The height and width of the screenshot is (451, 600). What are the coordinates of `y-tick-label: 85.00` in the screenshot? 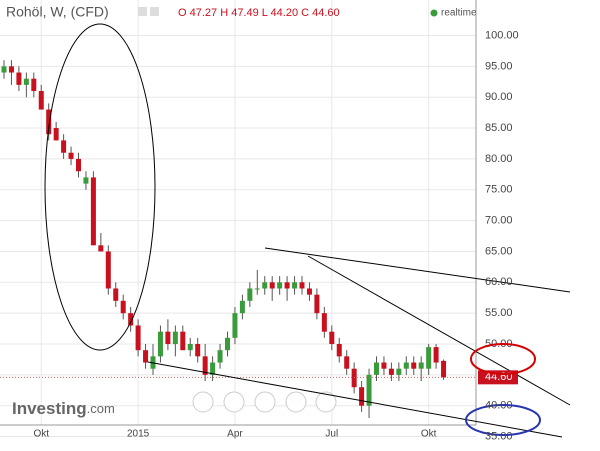 It's located at (499, 128).